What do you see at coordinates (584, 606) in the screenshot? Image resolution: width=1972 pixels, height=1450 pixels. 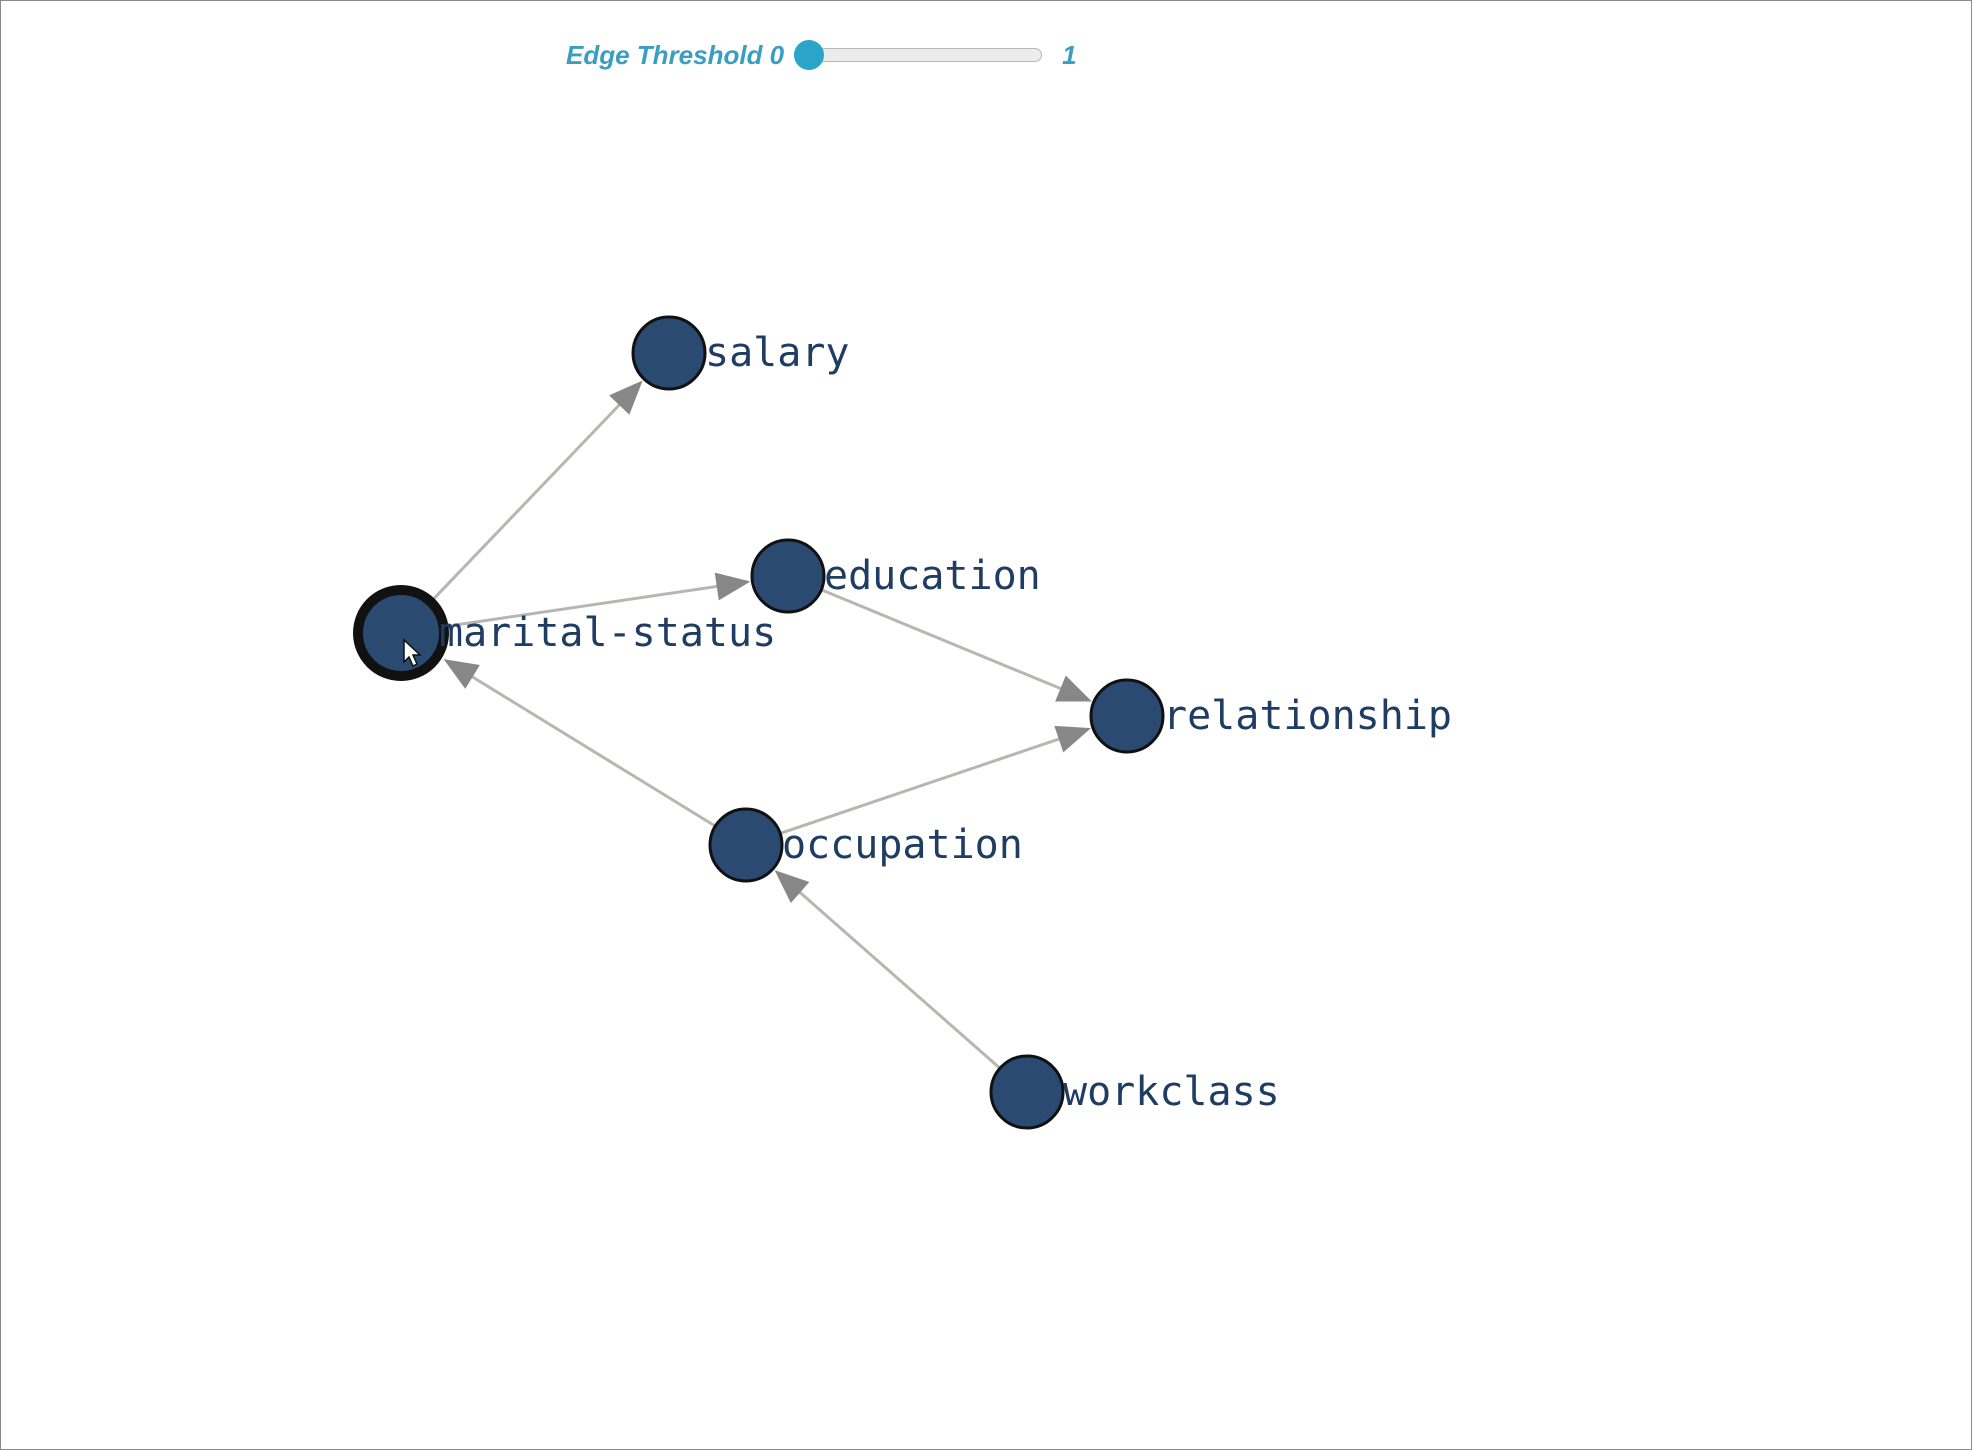 I see `edge-marital-status-to-education` at bounding box center [584, 606].